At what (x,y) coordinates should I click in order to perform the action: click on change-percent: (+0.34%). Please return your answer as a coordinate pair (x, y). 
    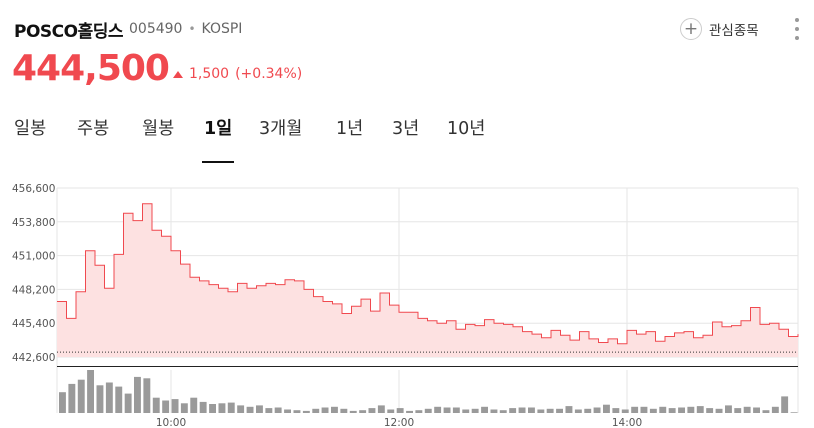
    Looking at the image, I should click on (269, 74).